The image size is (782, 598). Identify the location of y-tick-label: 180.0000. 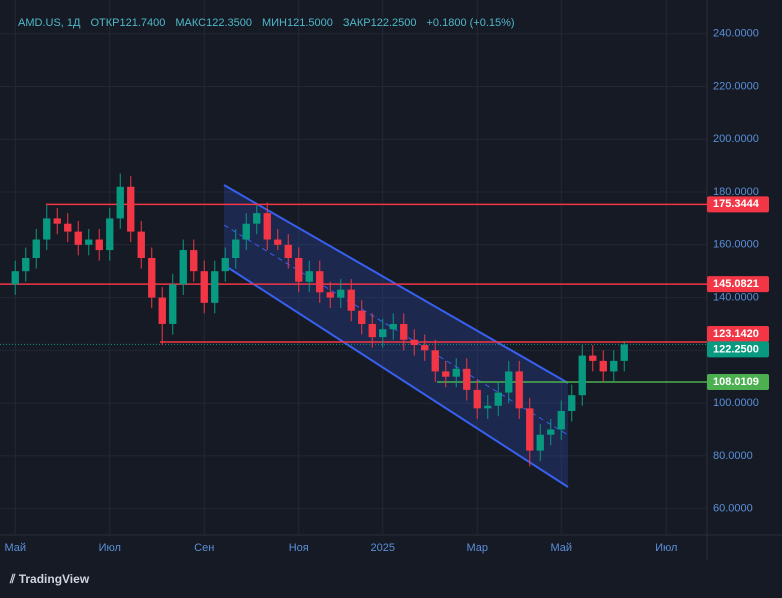
(736, 192).